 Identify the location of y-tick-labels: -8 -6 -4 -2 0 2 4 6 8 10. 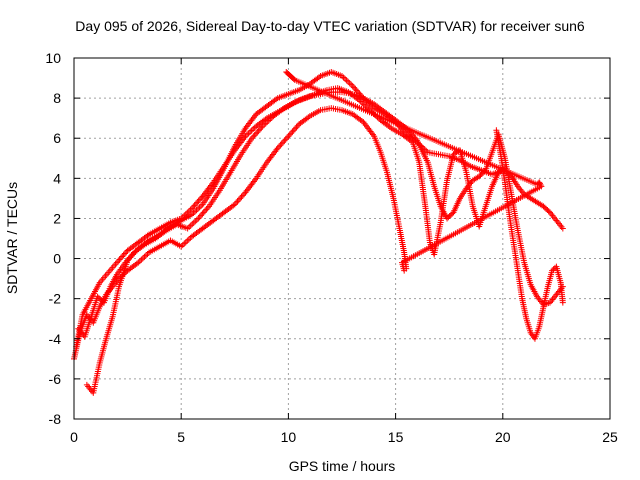
(53, 238).